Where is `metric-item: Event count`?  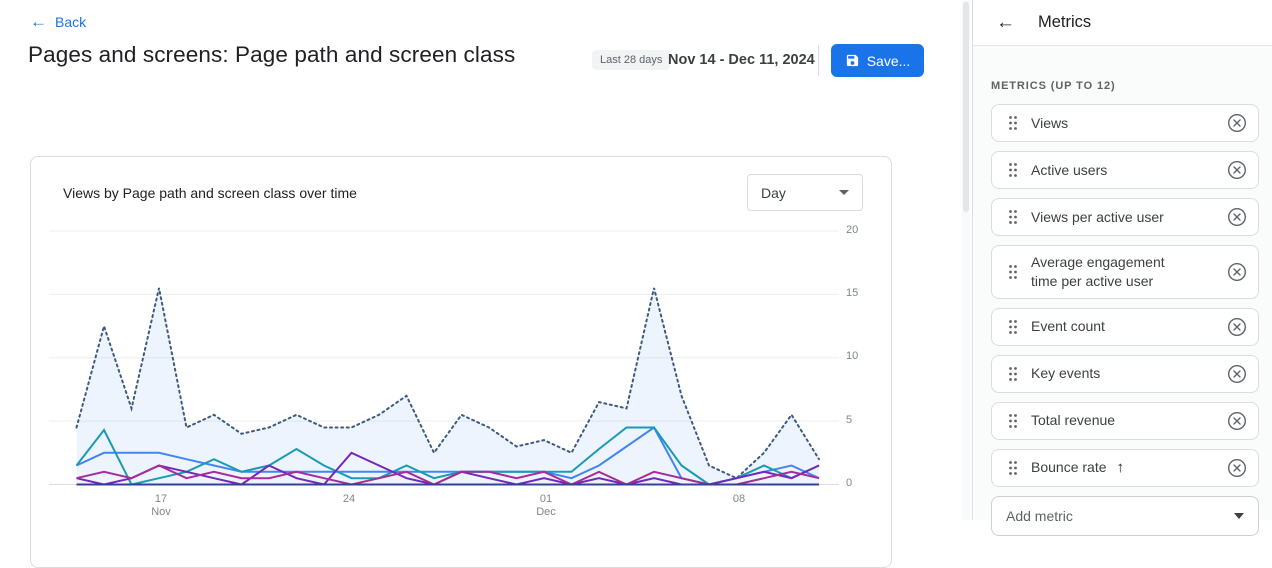
metric-item: Event count is located at coordinates (1125, 326).